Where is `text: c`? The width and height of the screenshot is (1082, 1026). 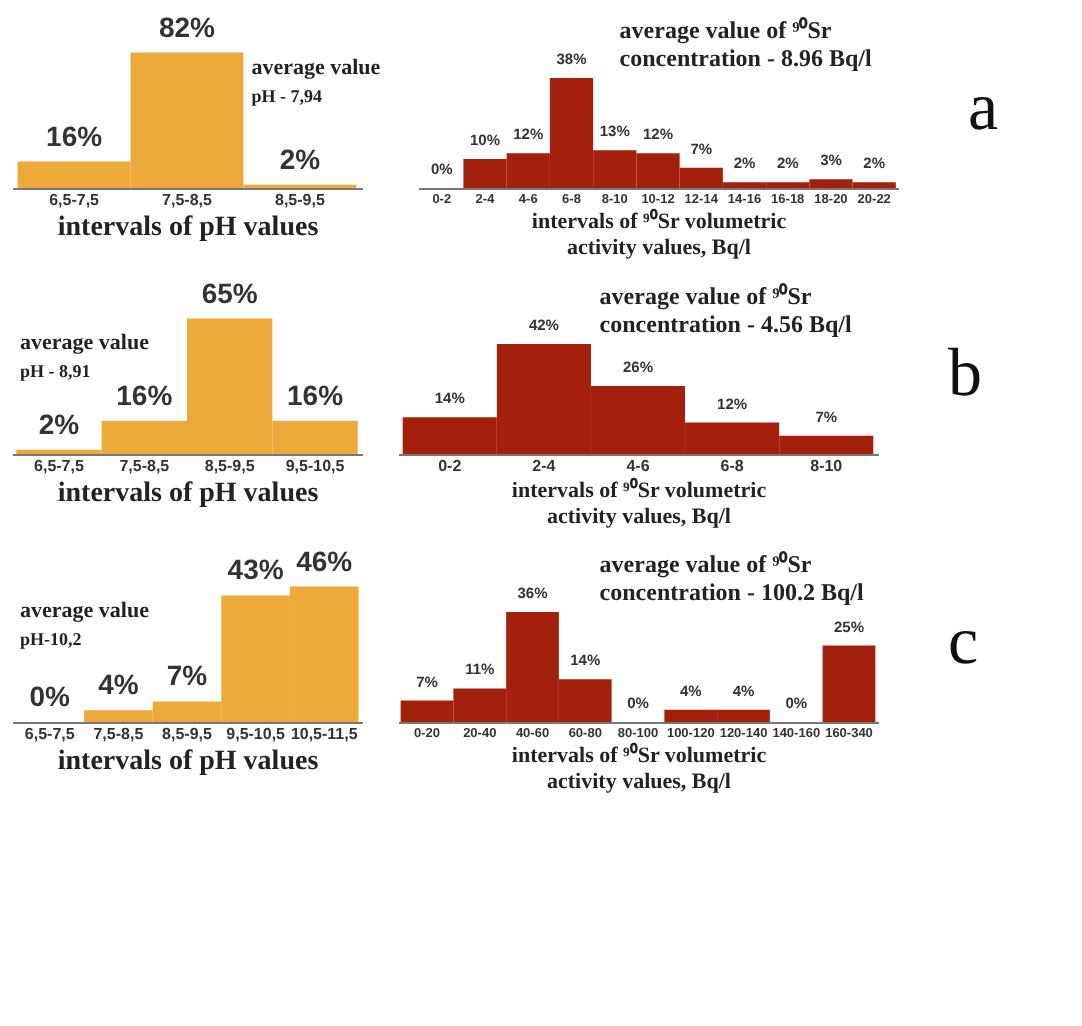
text: c is located at coordinates (963, 641).